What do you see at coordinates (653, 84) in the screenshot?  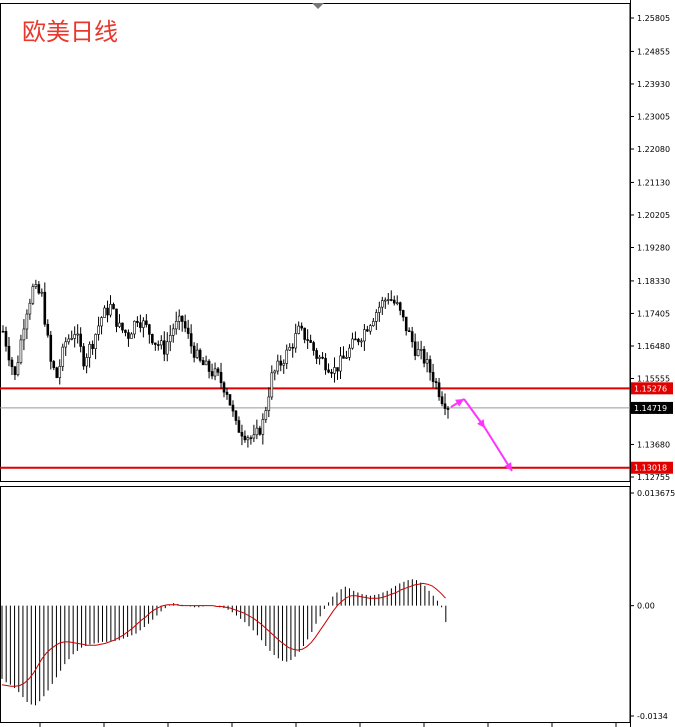 I see `price-tick-label: 1.23930` at bounding box center [653, 84].